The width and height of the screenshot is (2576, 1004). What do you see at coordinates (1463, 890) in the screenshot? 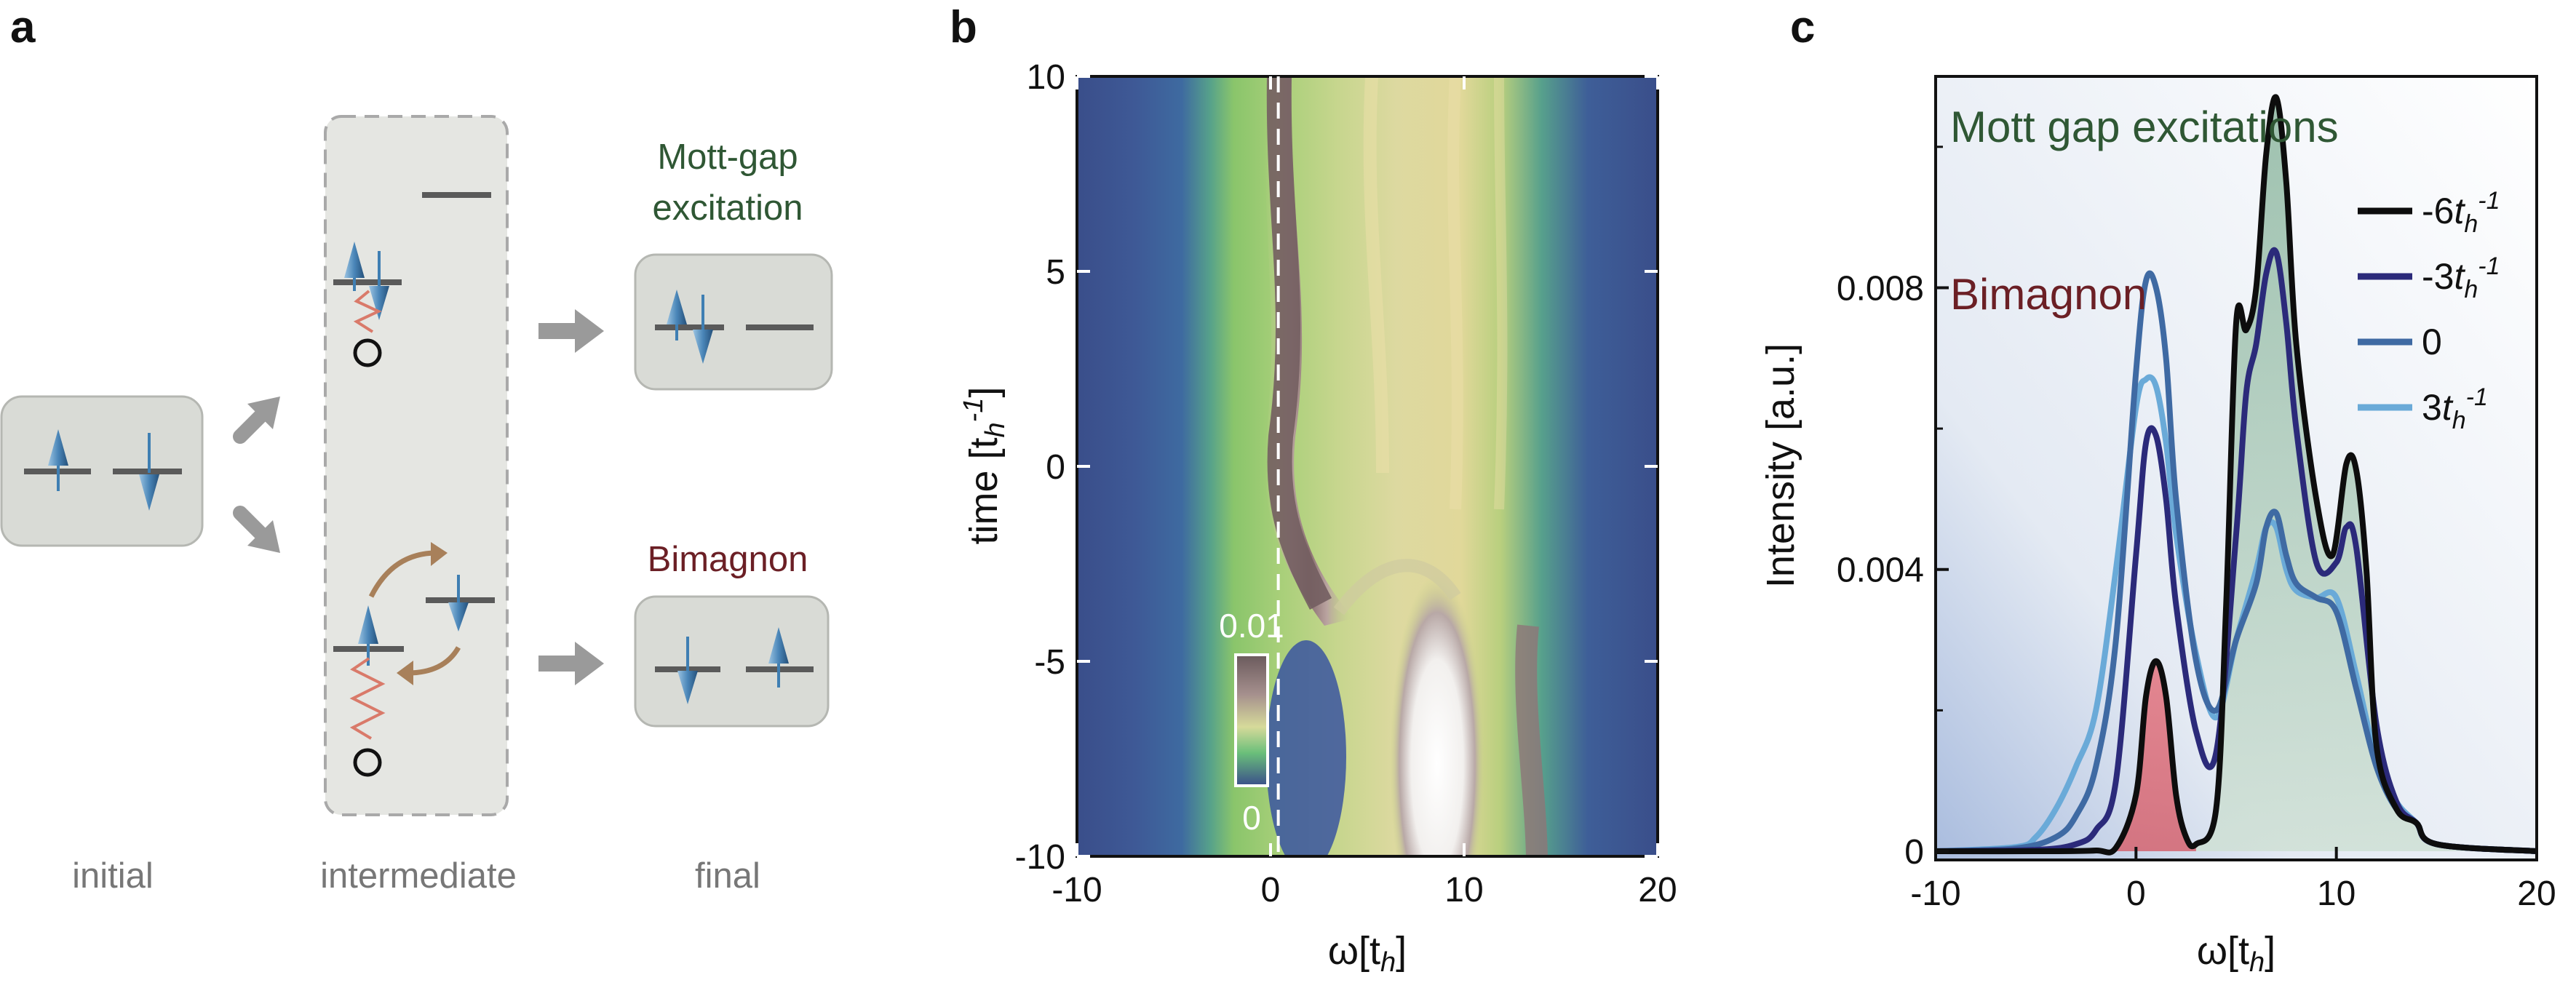
I see `heatmap-xtick-label: 10` at bounding box center [1463, 890].